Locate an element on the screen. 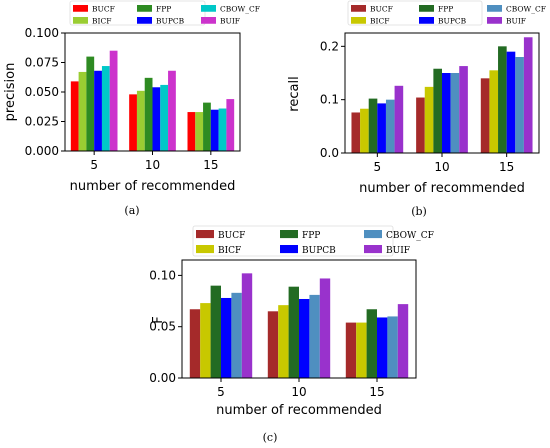 The height and width of the screenshot is (448, 550). y-tick-label: 0.100 is located at coordinates (42, 33).